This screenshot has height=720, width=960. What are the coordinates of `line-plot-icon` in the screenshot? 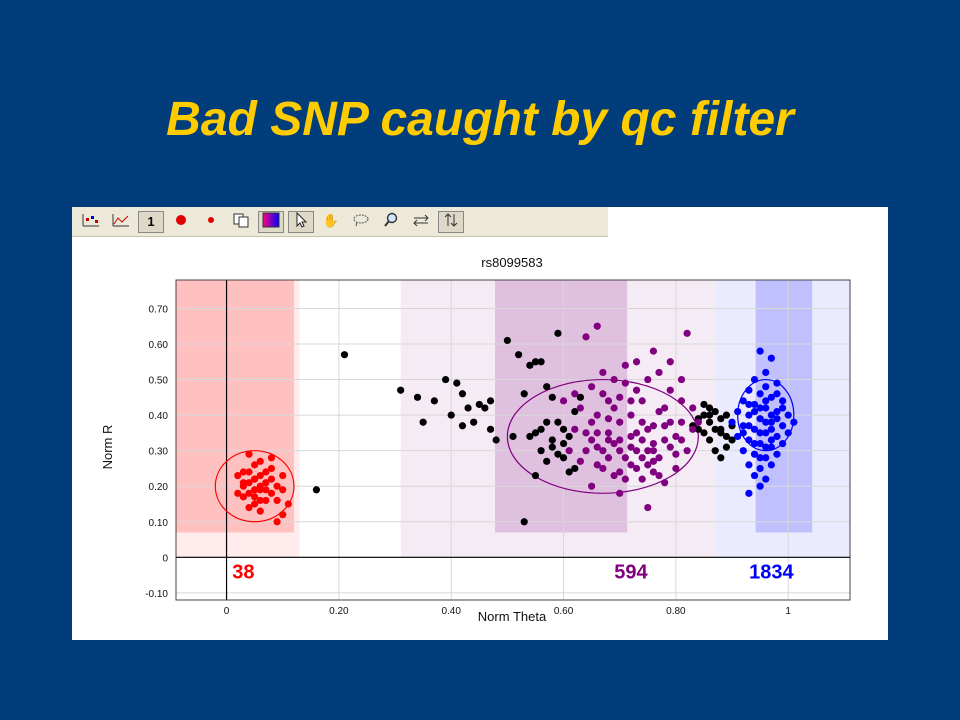 It's located at (121, 222).